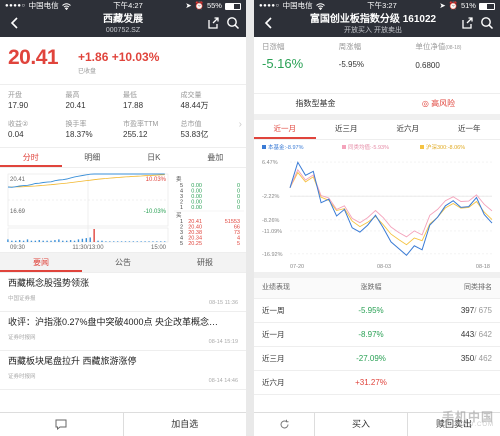  Describe the element at coordinates (18, 101) in the screenshot. I see `stat-open: 开盘 17.90` at that location.